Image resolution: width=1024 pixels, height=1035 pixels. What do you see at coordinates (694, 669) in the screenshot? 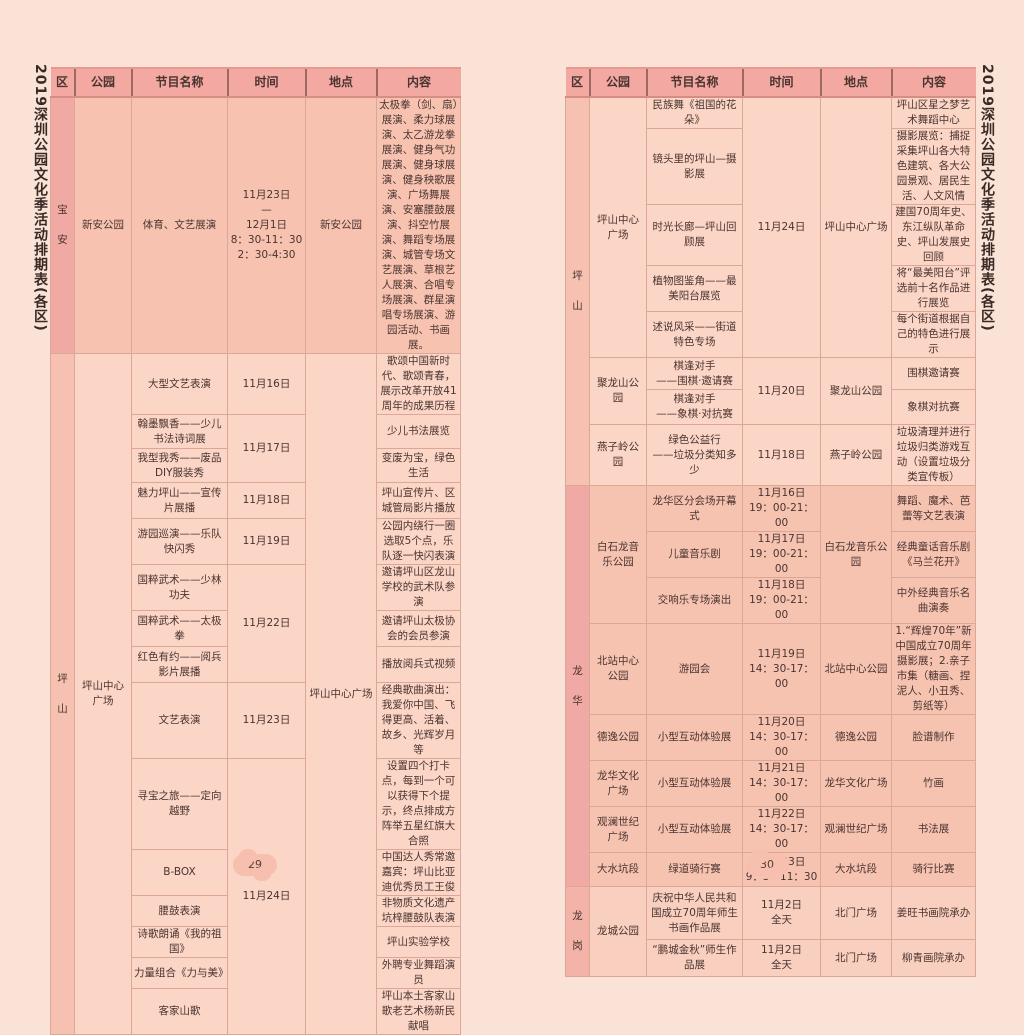
I see `program-name-cell: 游园会` at bounding box center [694, 669].